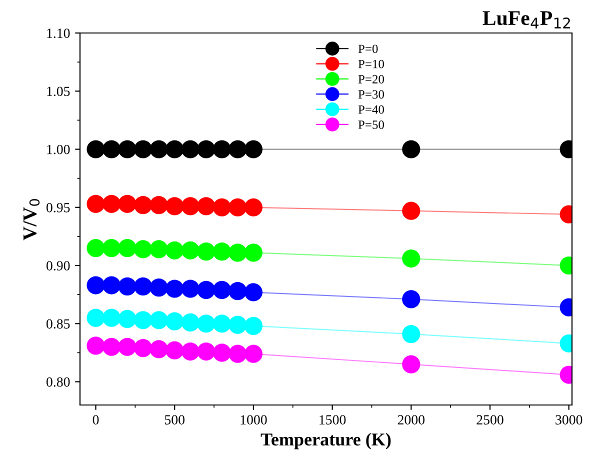 The height and width of the screenshot is (468, 591). What do you see at coordinates (58, 91) in the screenshot?
I see `y-tick-label: 1.05` at bounding box center [58, 91].